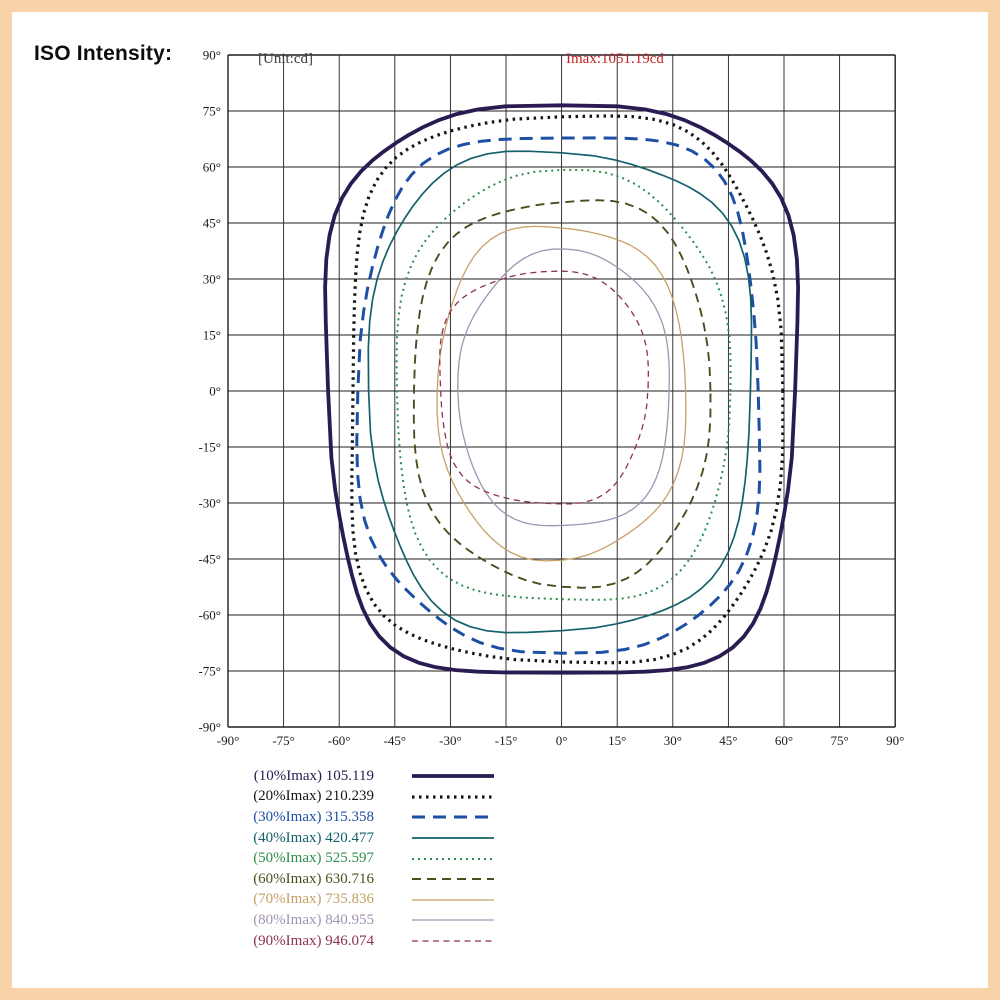 The image size is (1000, 1000). Describe the element at coordinates (209, 727) in the screenshot. I see `y-tick-label: -90°` at that location.